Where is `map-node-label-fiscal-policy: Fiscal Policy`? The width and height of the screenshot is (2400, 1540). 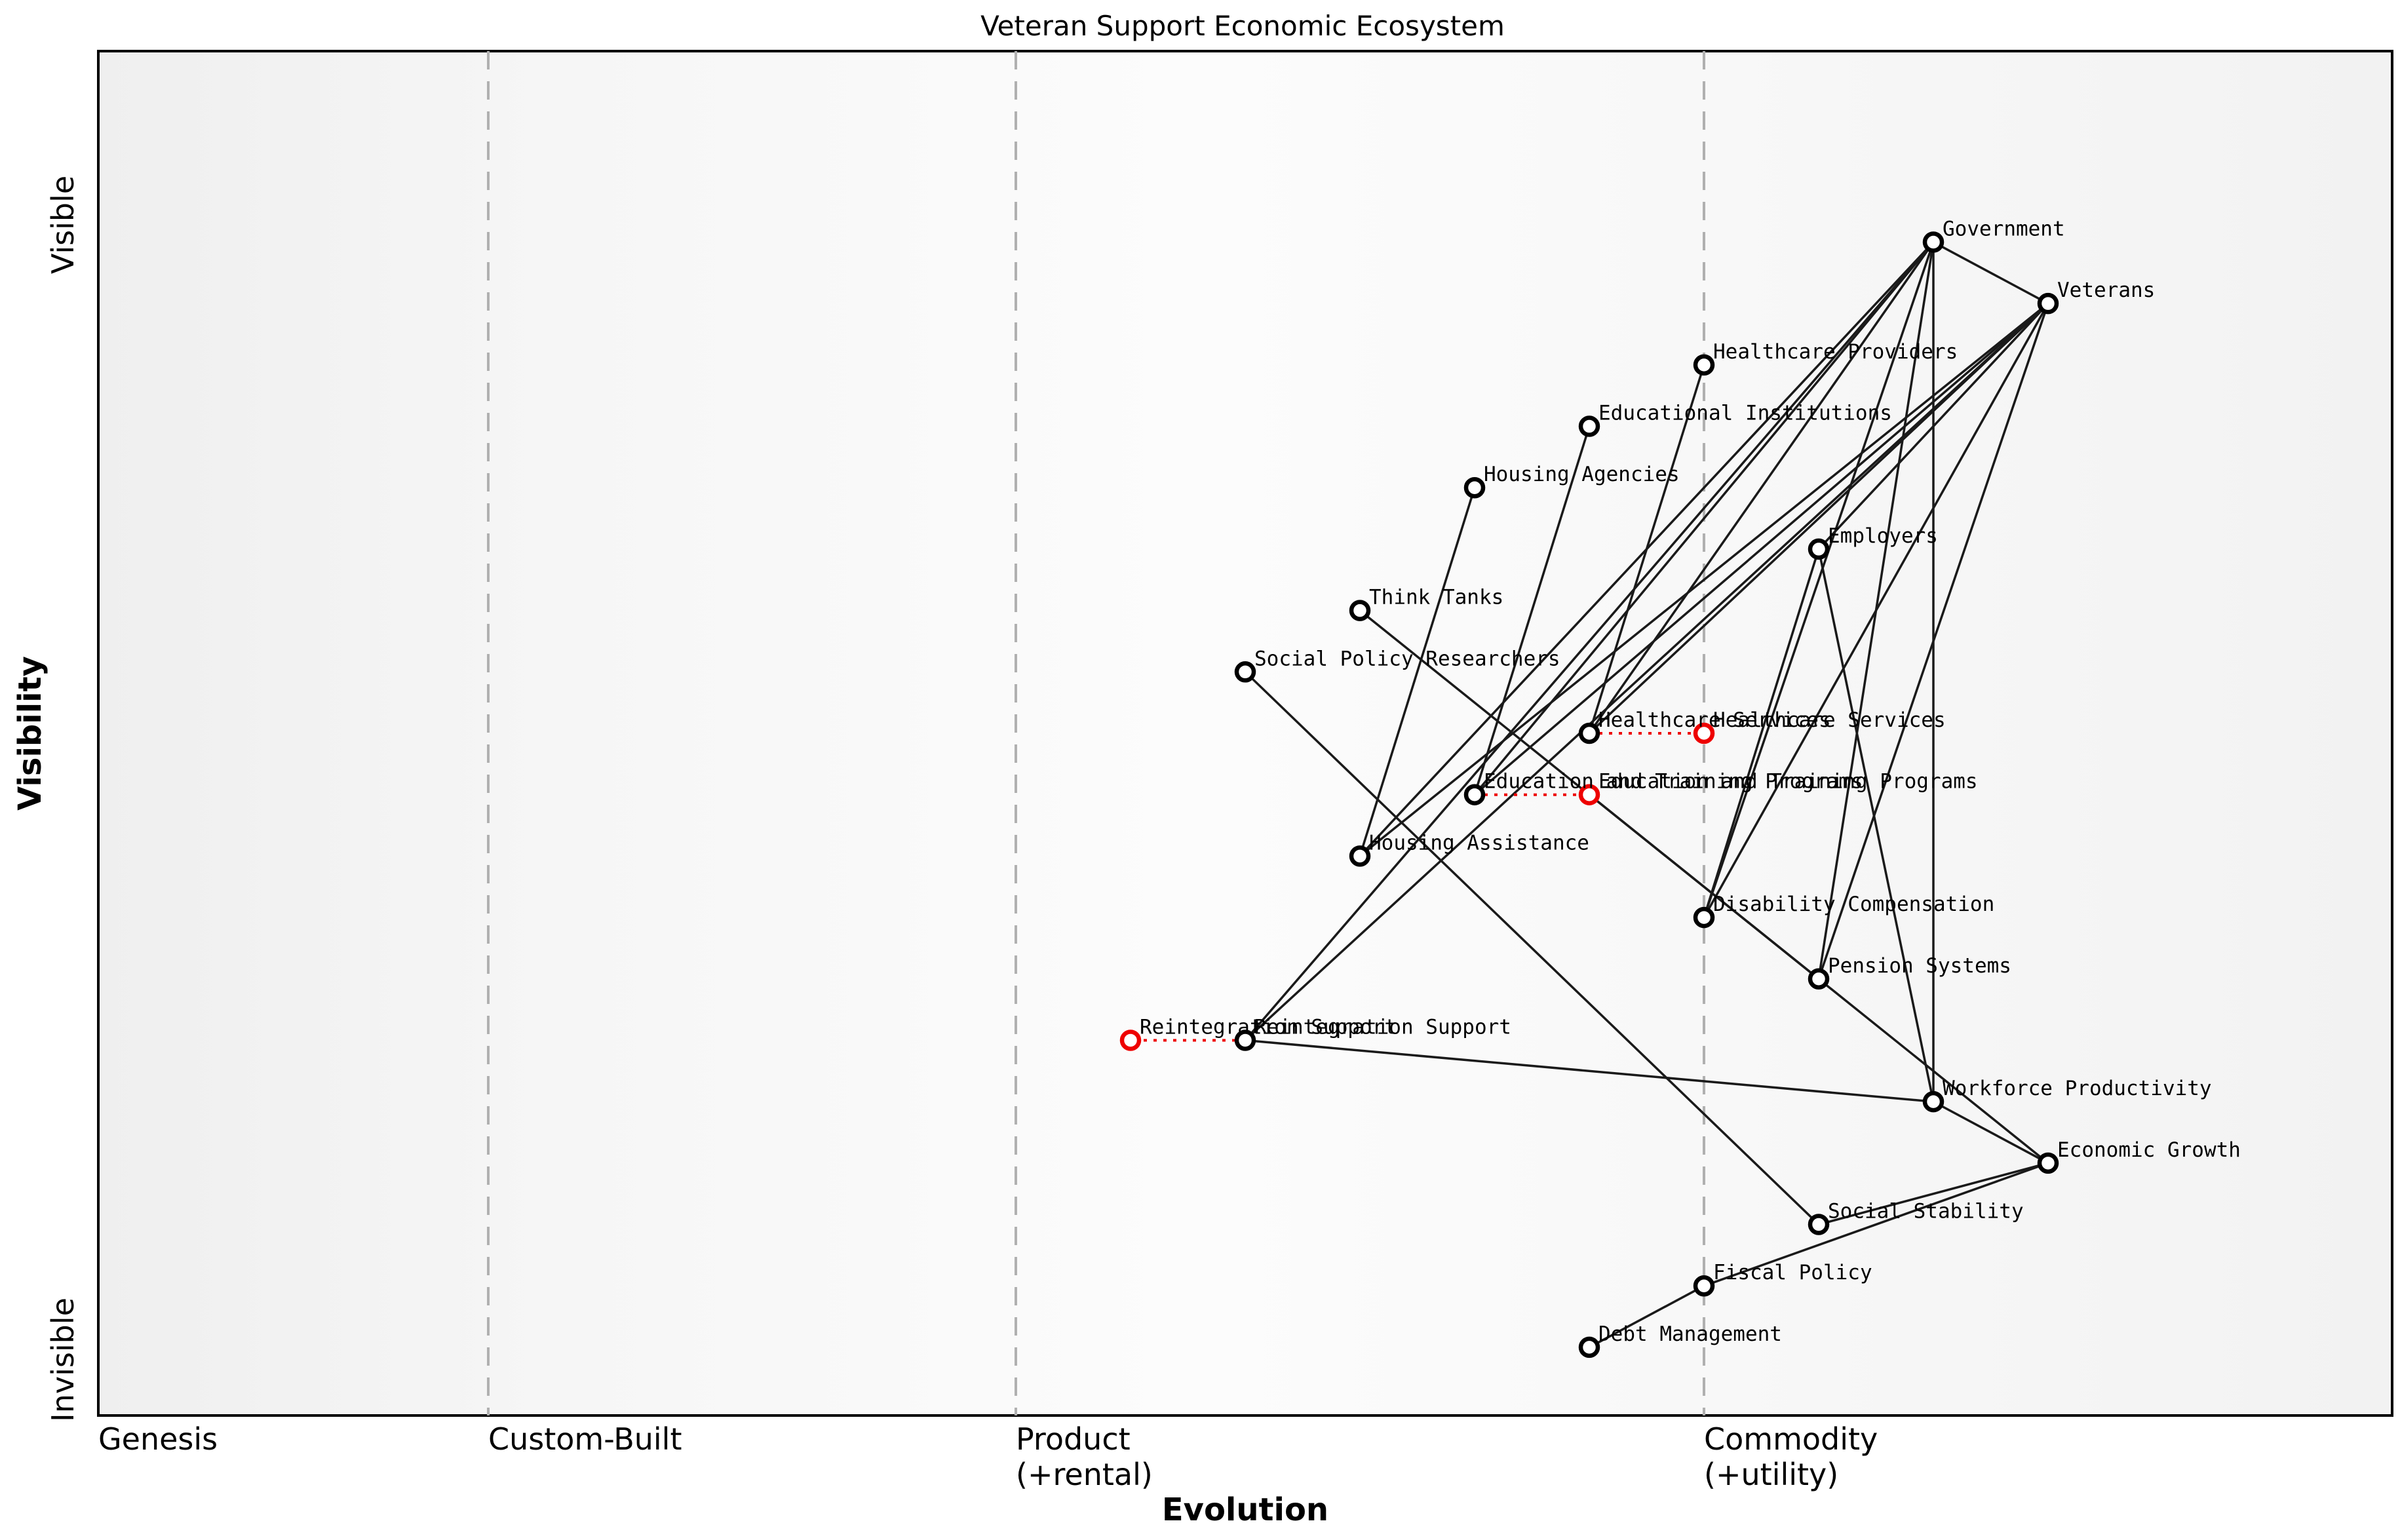
map-node-label-fiscal-policy: Fiscal Policy is located at coordinates (1792, 1272).